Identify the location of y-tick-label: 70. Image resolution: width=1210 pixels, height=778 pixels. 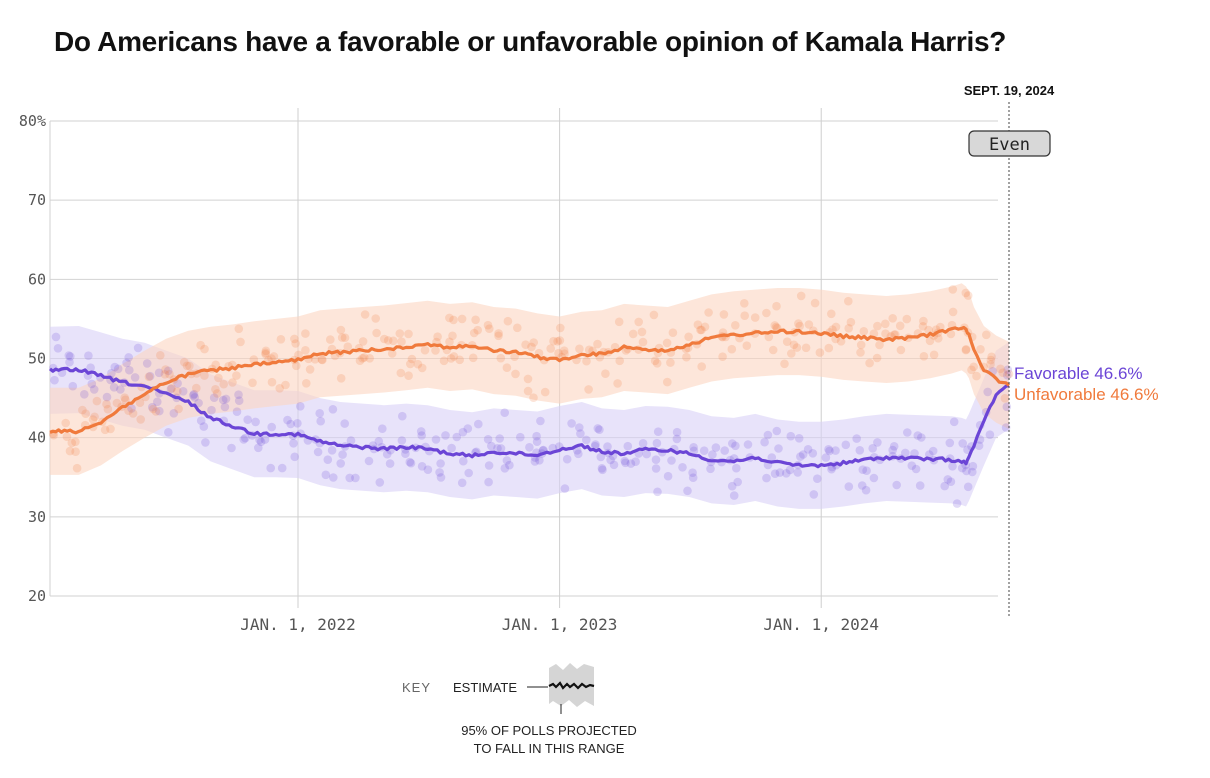
(37, 200).